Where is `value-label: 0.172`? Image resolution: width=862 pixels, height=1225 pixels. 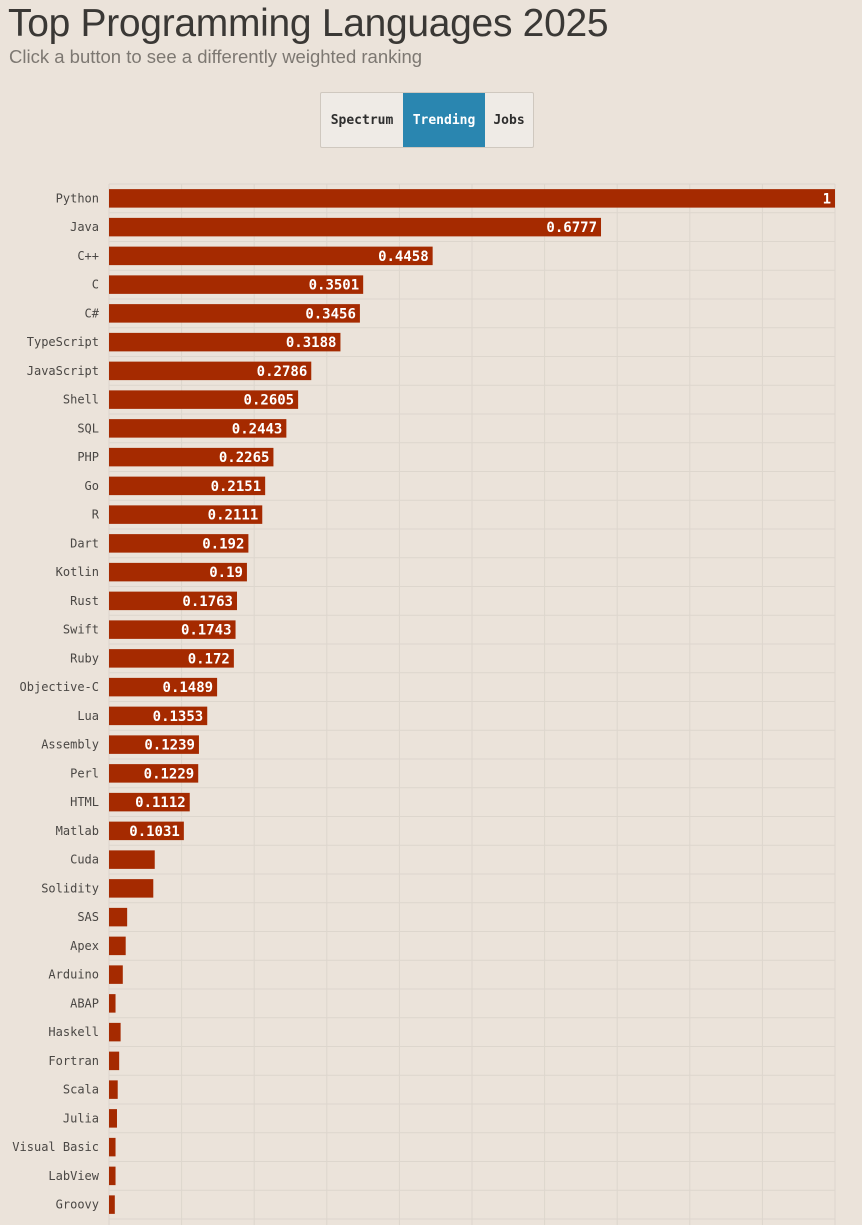
value-label: 0.172 is located at coordinates (209, 659).